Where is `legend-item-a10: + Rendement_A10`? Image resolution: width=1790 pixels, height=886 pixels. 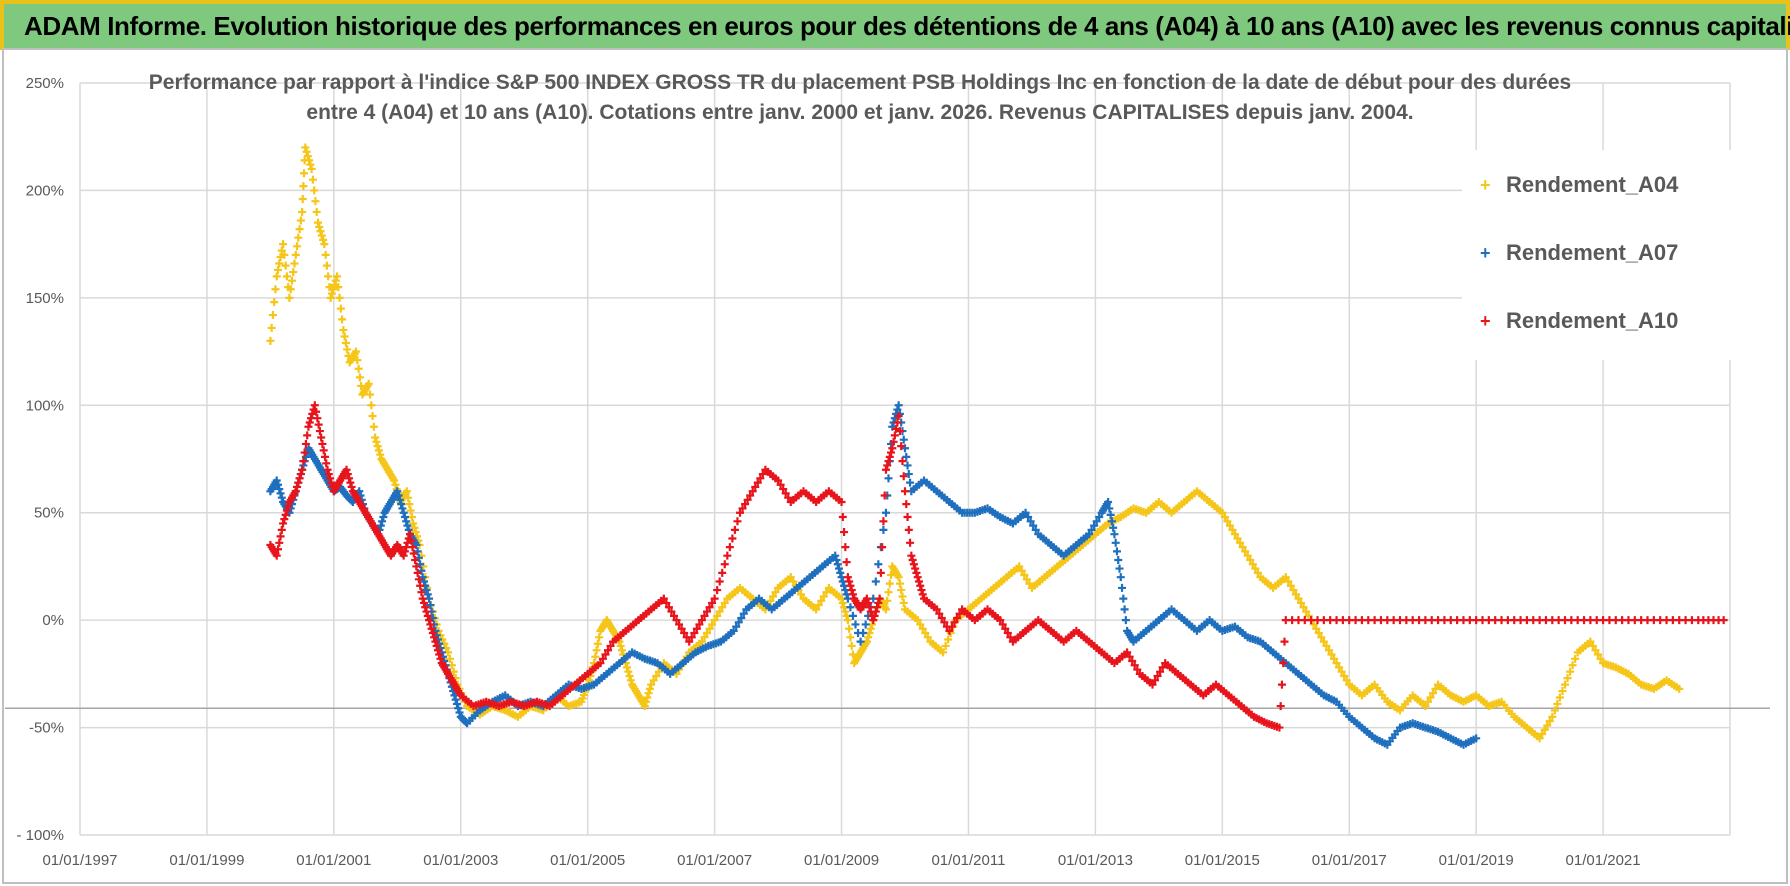 legend-item-a10: + Rendement_A10 is located at coordinates (1579, 323).